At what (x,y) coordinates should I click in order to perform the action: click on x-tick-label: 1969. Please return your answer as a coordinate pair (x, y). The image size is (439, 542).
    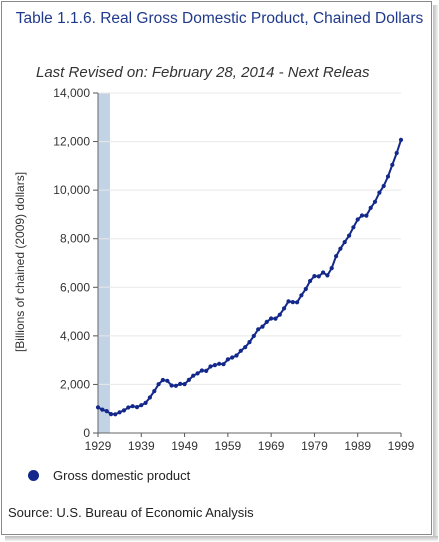
    Looking at the image, I should click on (271, 446).